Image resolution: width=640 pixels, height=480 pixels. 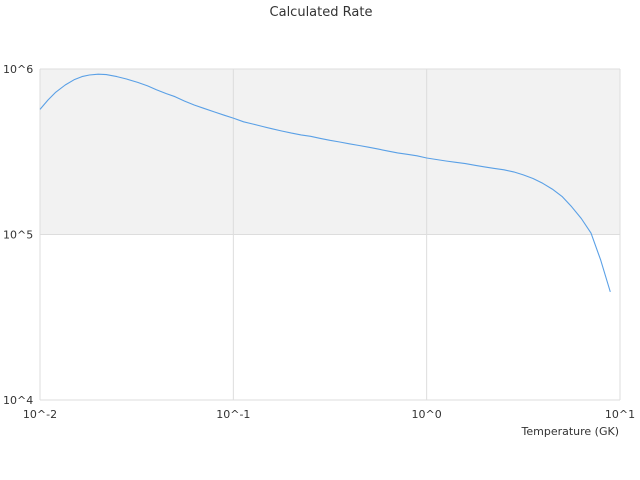 I want to click on y-tick-label: 10^5, so click(x=18, y=235).